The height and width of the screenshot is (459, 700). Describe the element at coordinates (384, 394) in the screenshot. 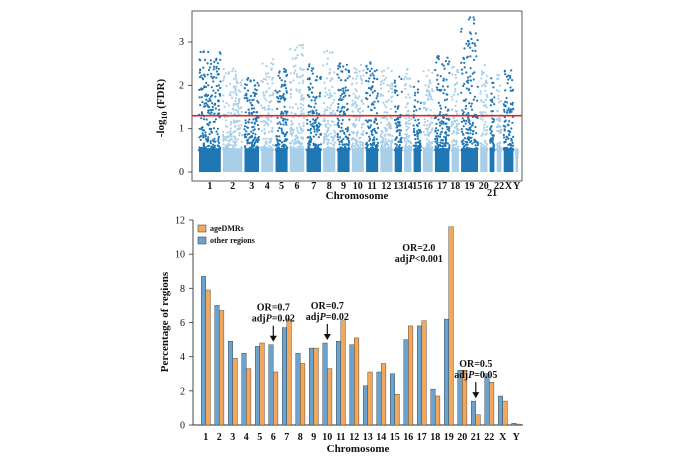

I see `bar-agedmrs-chr14` at that location.